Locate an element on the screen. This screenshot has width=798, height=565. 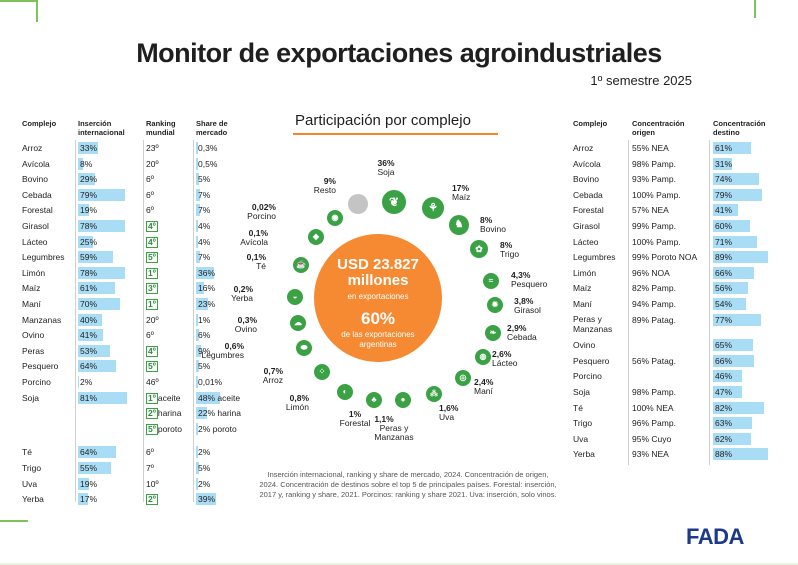
slice-value: 0,7% is located at coordinates (273, 371).